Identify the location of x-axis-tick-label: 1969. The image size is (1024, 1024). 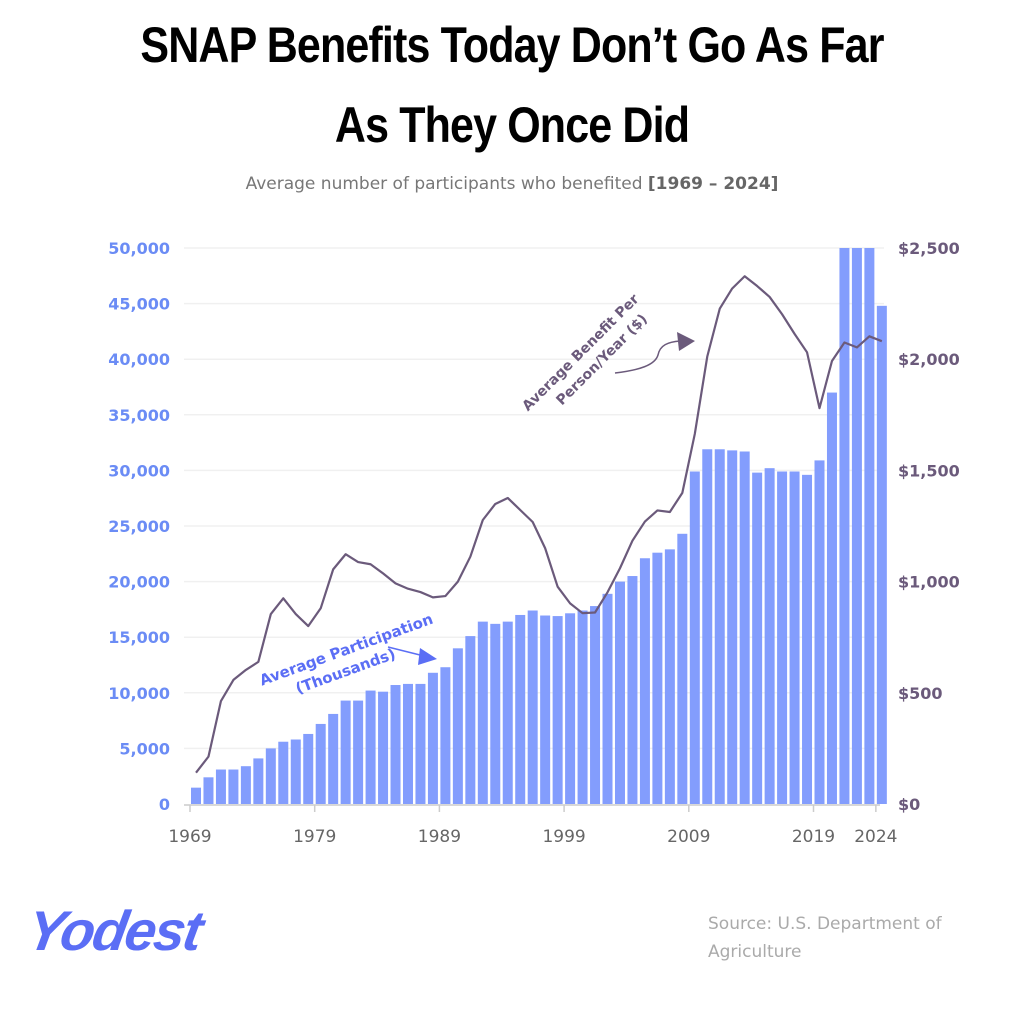
(189, 837).